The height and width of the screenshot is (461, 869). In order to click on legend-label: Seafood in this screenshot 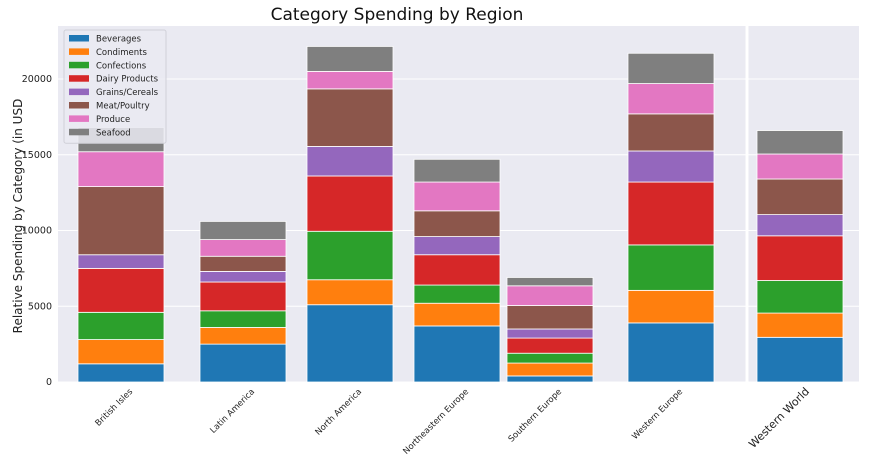, I will do `click(113, 133)`.